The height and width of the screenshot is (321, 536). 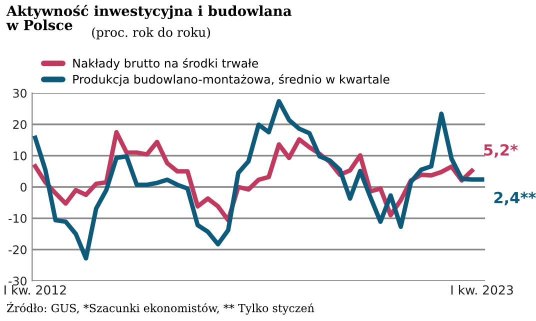 I want to click on y-tick-label: -10, so click(x=17, y=218).